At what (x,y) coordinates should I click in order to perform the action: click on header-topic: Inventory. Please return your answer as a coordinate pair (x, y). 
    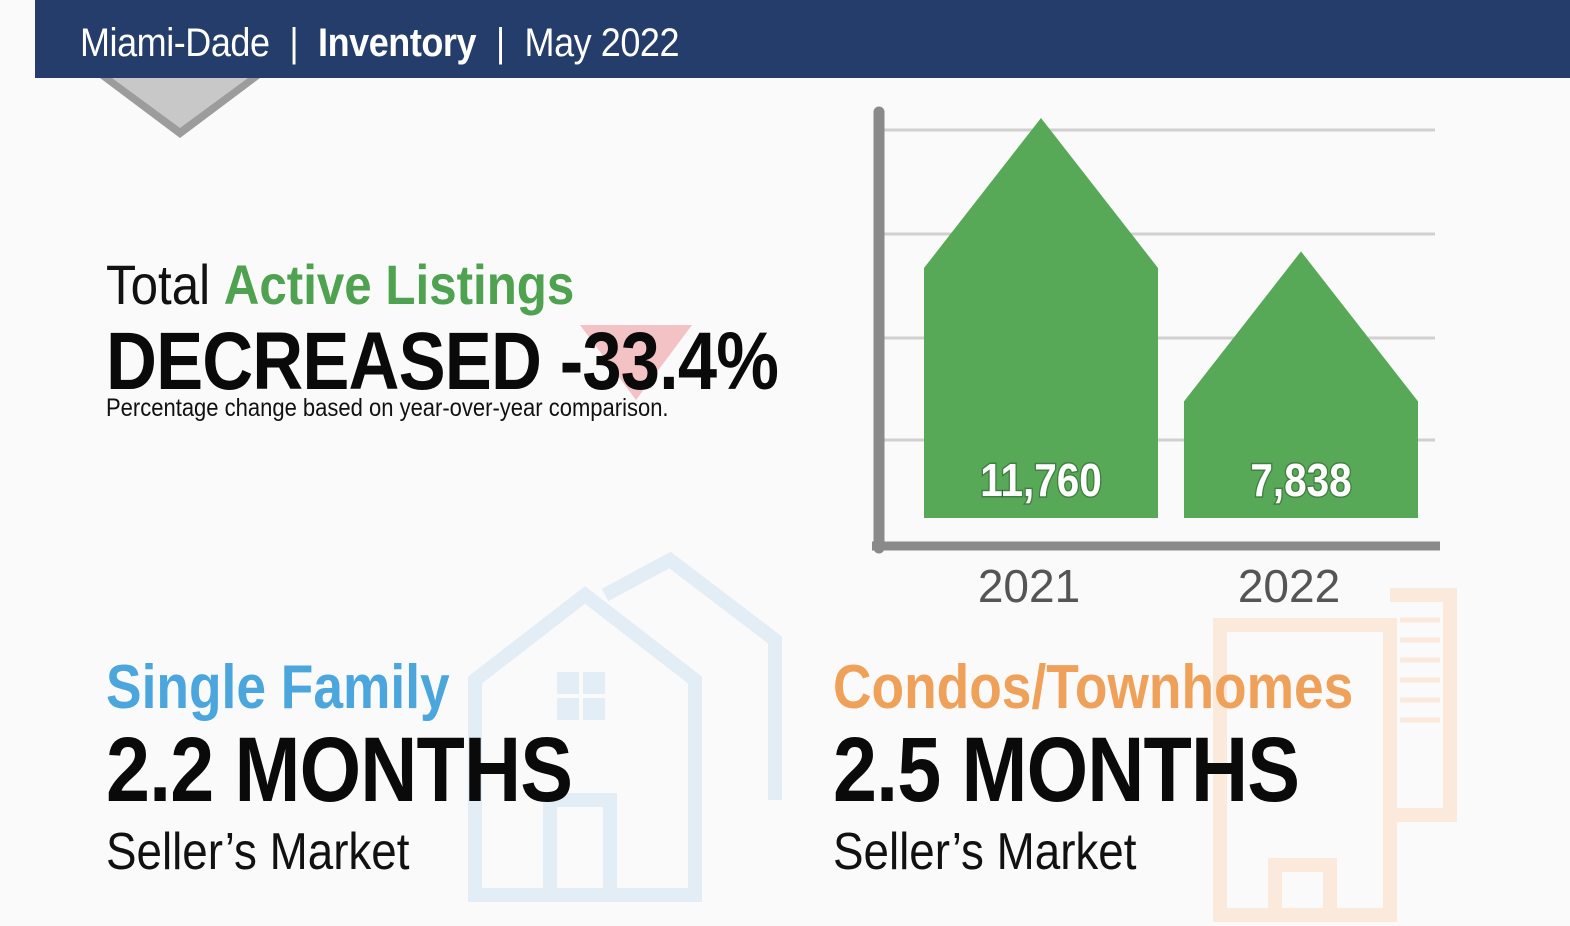
    Looking at the image, I should click on (397, 43).